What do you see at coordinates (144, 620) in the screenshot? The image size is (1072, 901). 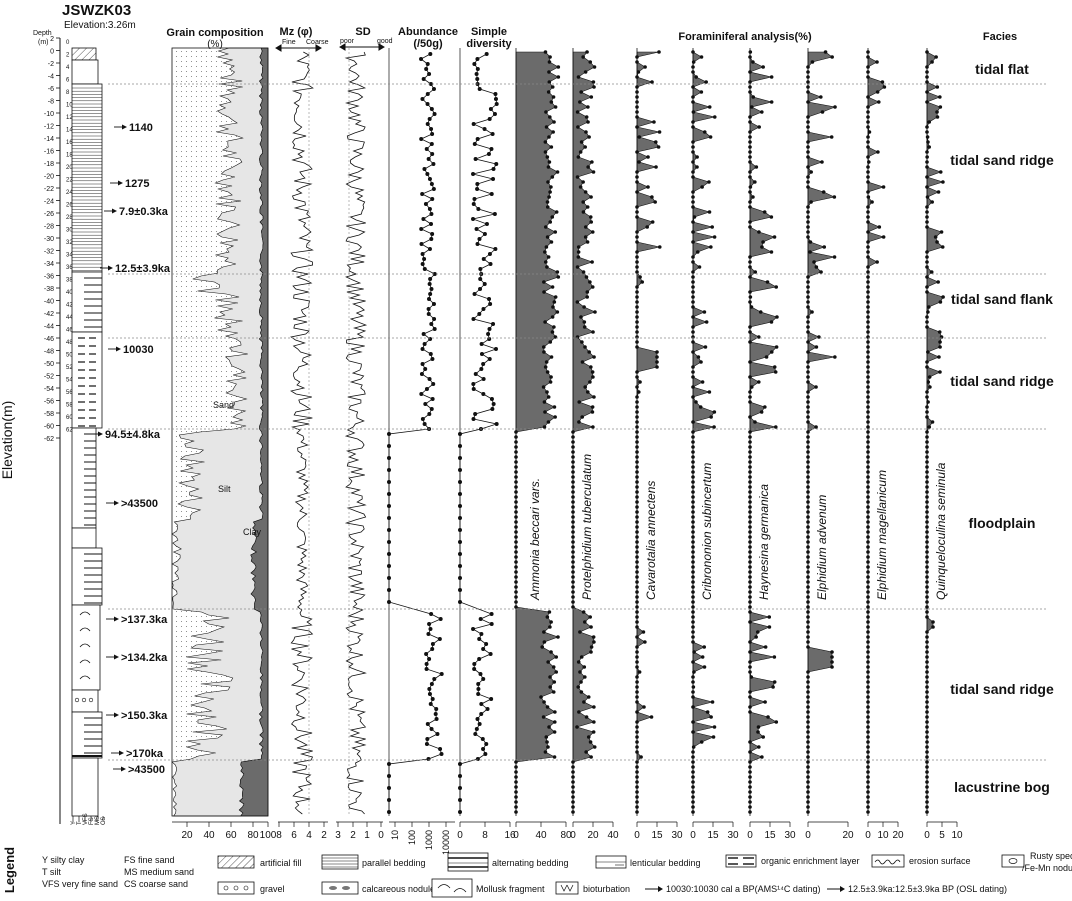 I see `age-label: >137.3ka` at bounding box center [144, 620].